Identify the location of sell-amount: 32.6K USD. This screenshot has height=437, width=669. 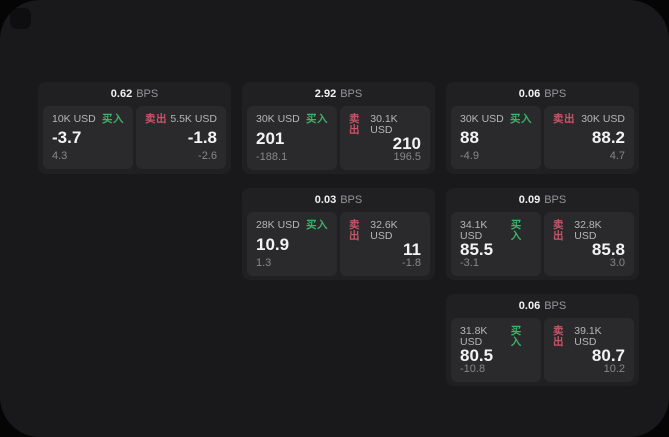
(384, 230).